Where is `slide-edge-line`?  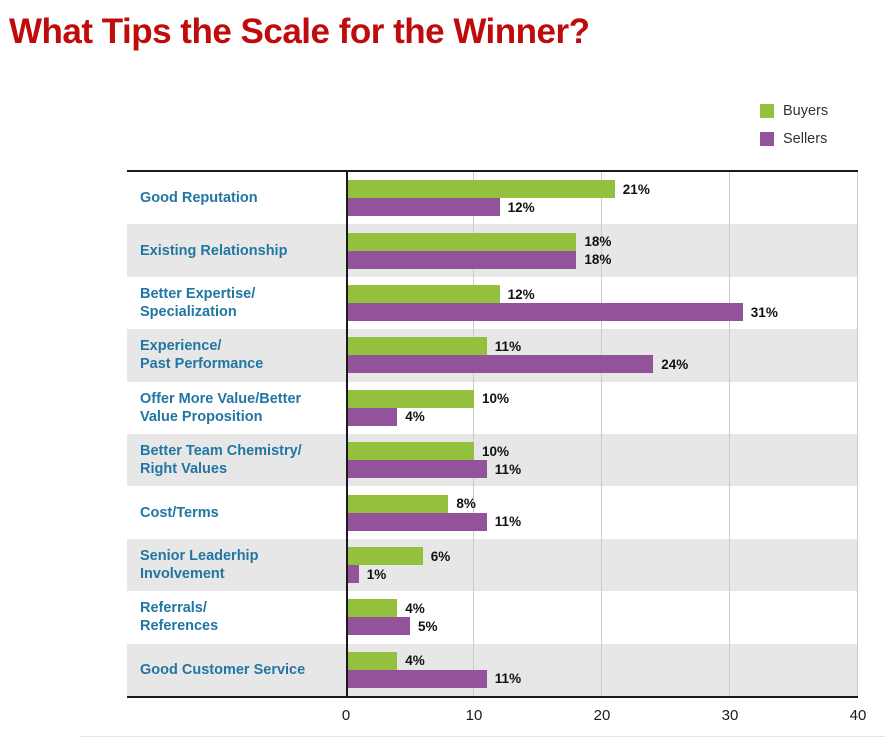 slide-edge-line is located at coordinates (482, 736).